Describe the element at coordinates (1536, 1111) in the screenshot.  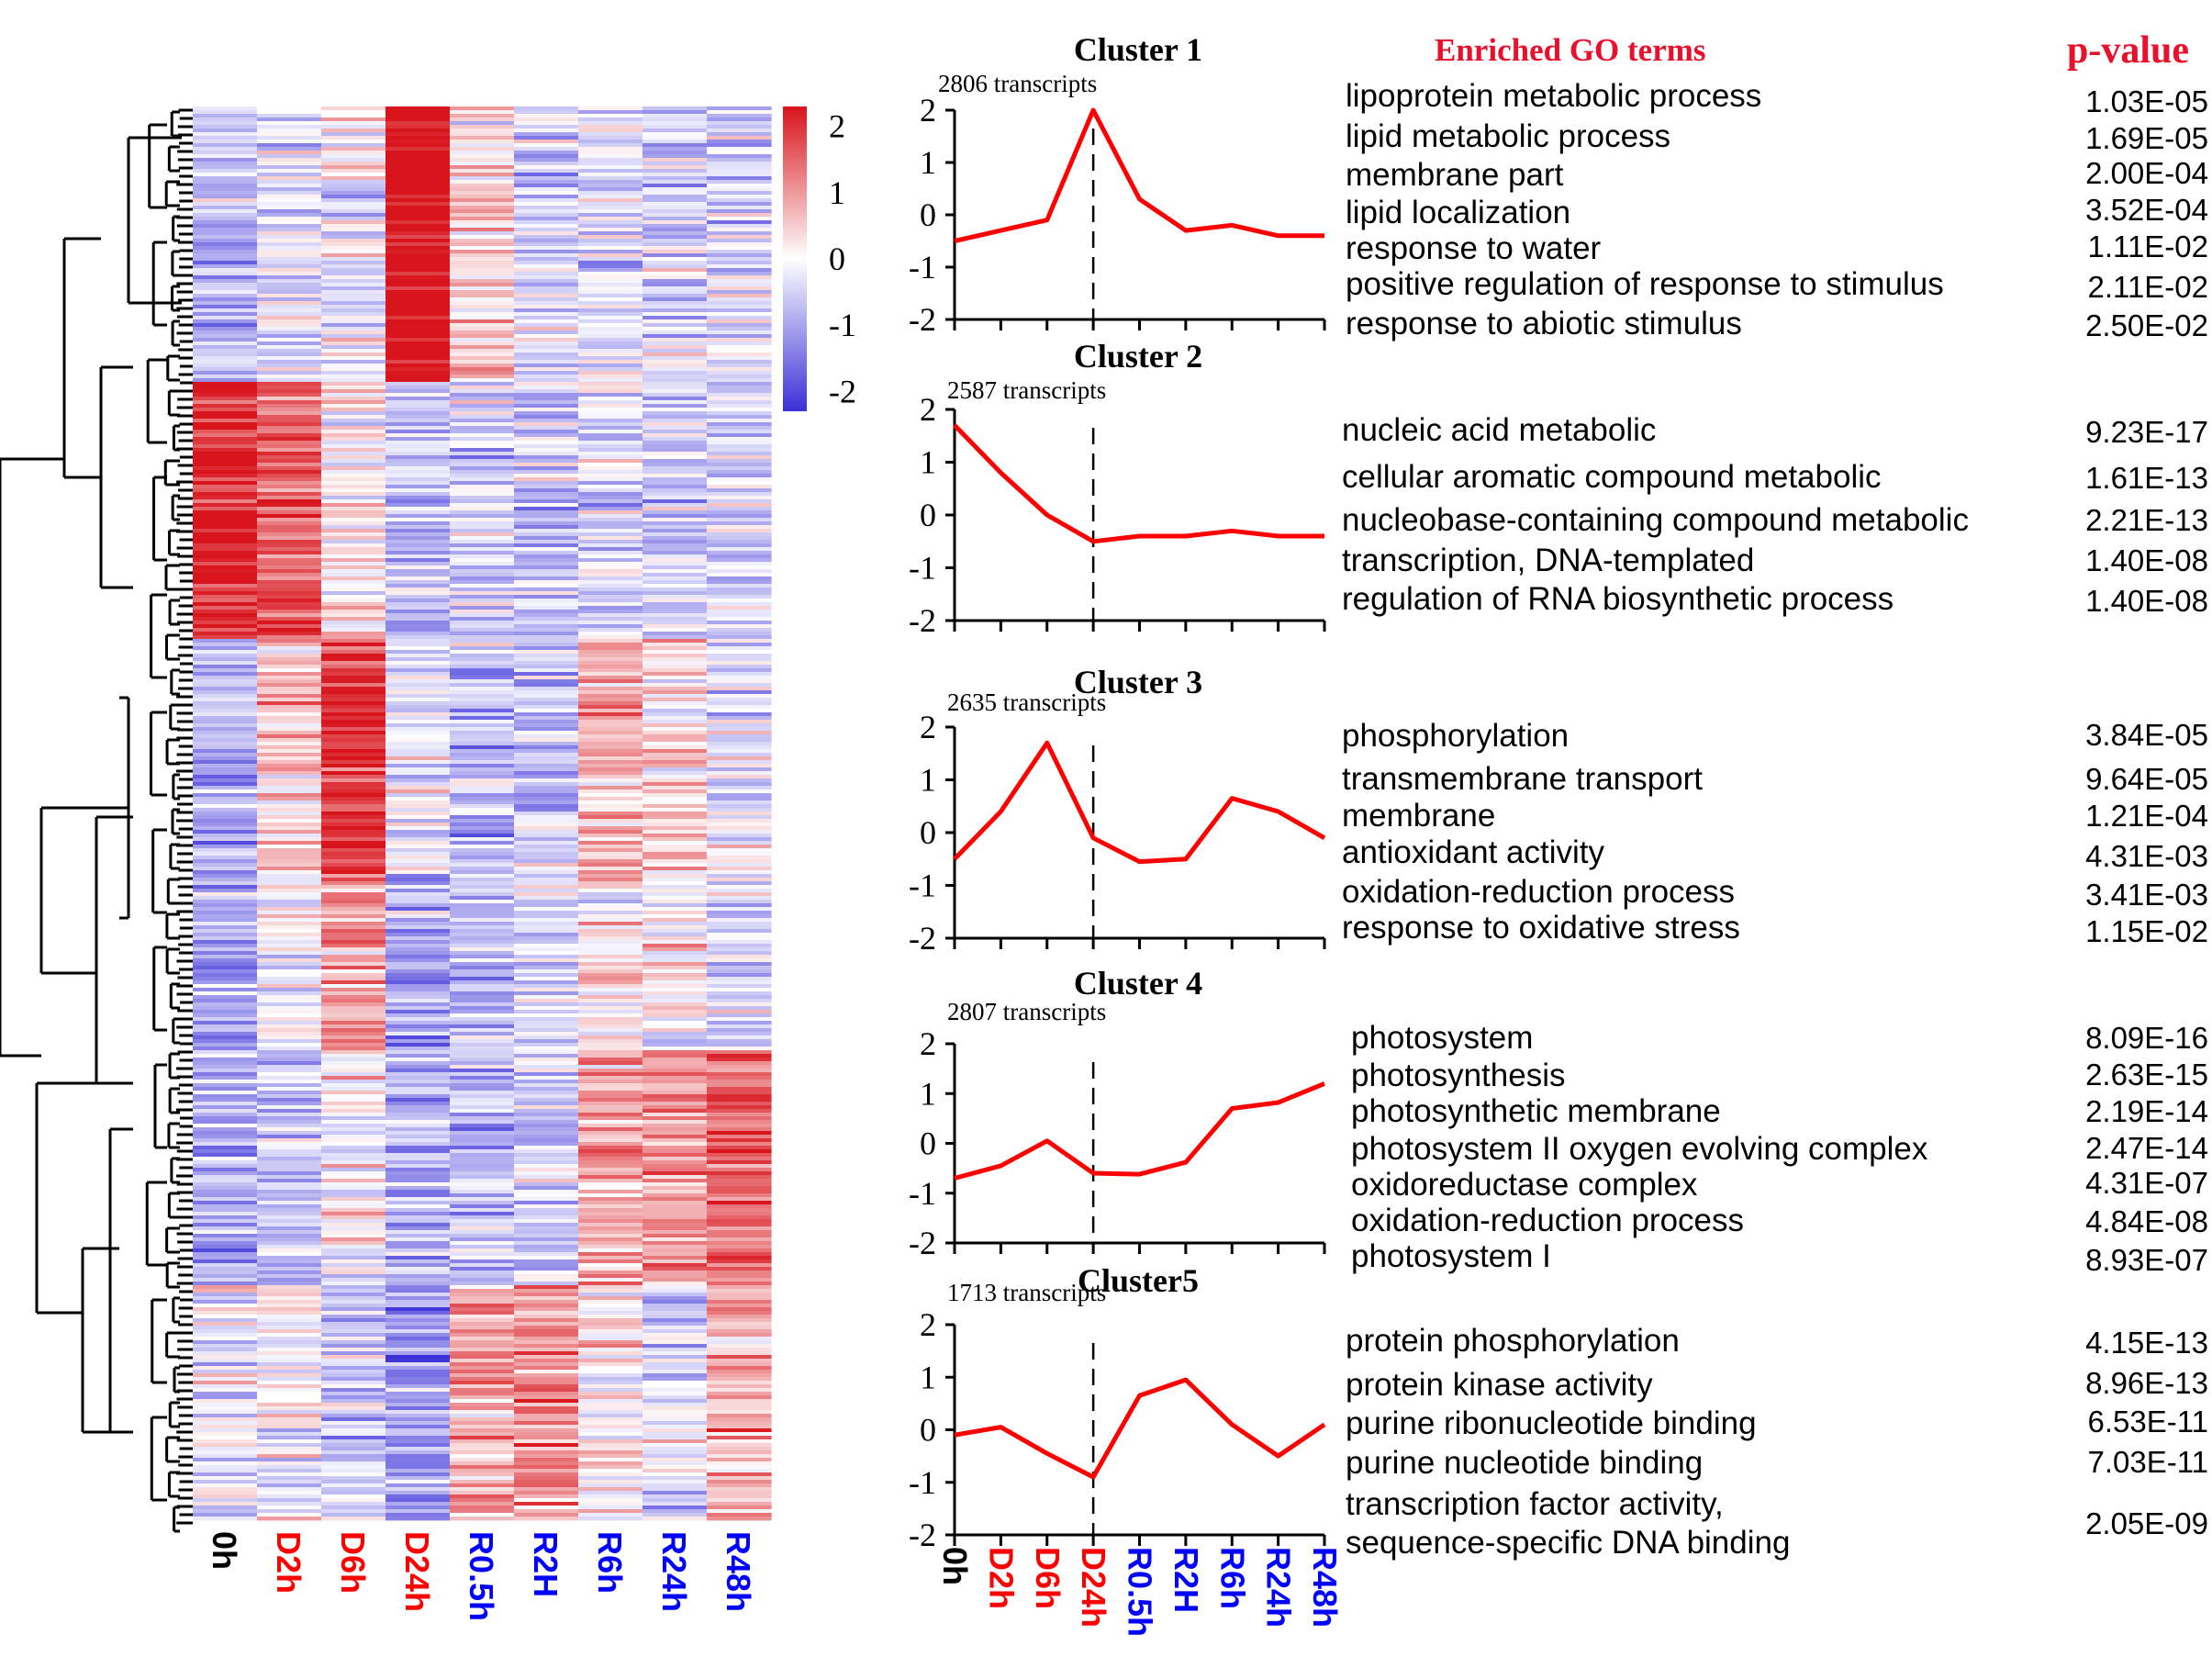
I see `go-term: photosynthetic membrane` at that location.